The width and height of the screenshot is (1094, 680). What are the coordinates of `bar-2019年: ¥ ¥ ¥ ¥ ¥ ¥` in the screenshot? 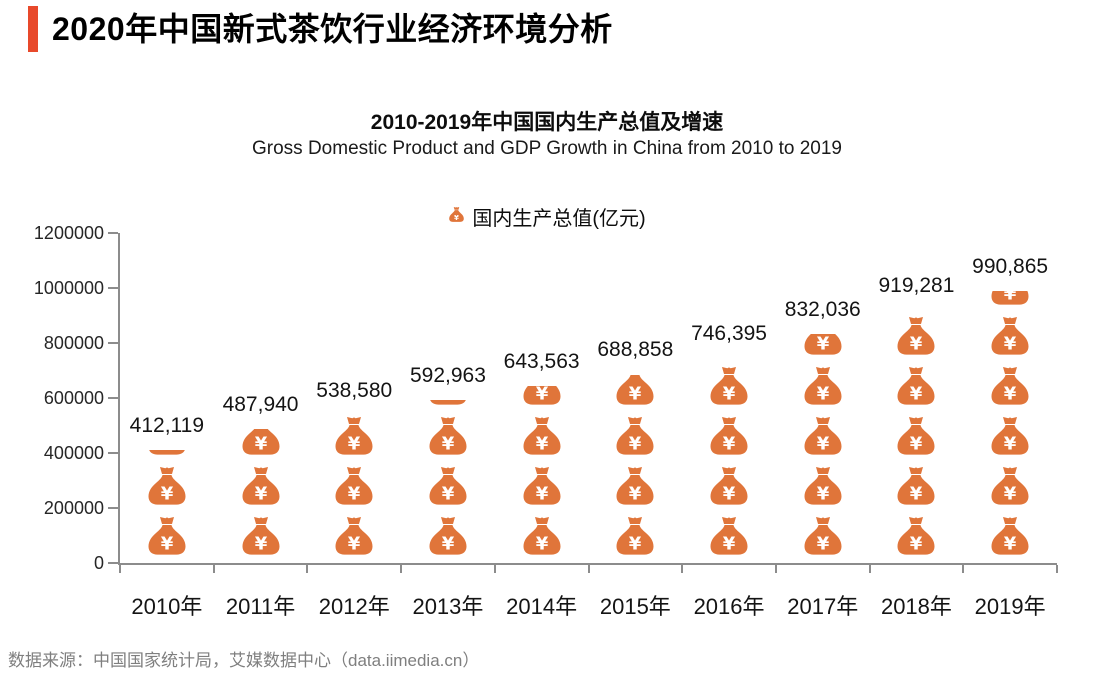 It's located at (1010, 426).